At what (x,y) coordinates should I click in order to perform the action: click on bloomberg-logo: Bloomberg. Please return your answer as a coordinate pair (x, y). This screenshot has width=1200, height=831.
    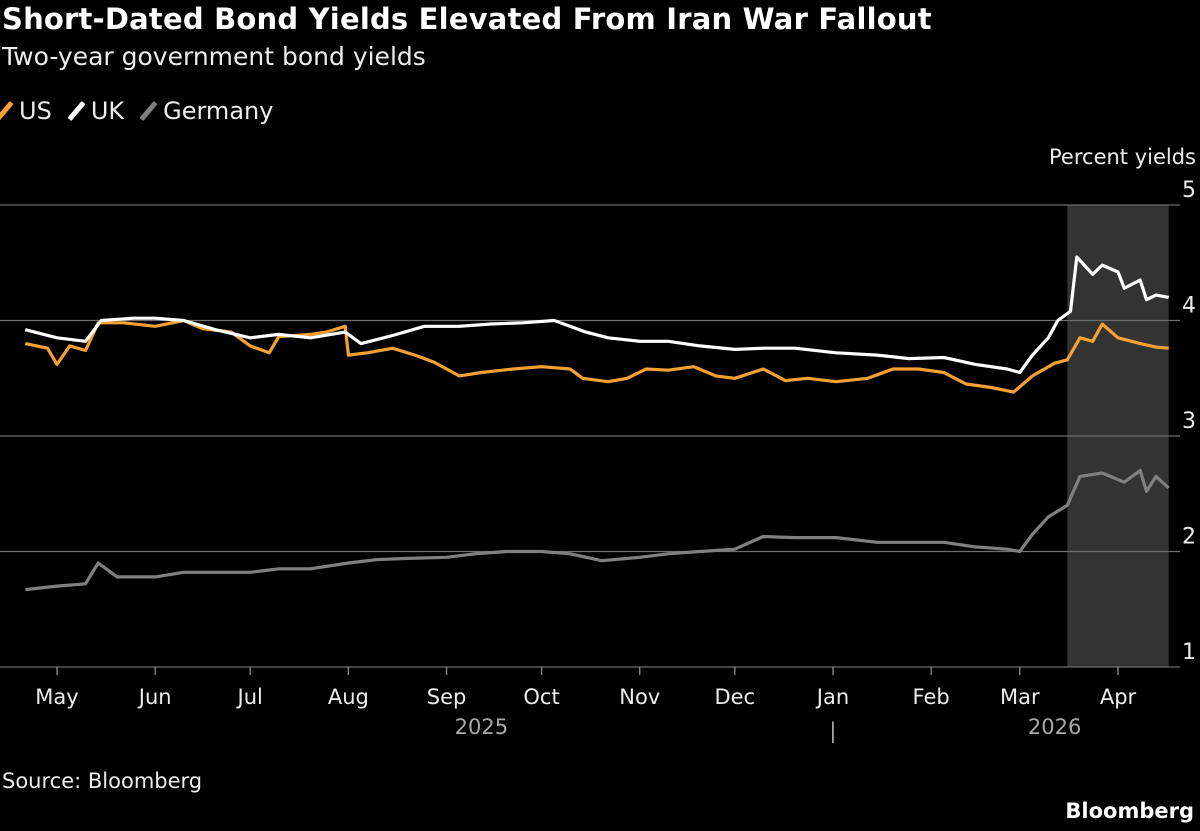
    Looking at the image, I should click on (1129, 811).